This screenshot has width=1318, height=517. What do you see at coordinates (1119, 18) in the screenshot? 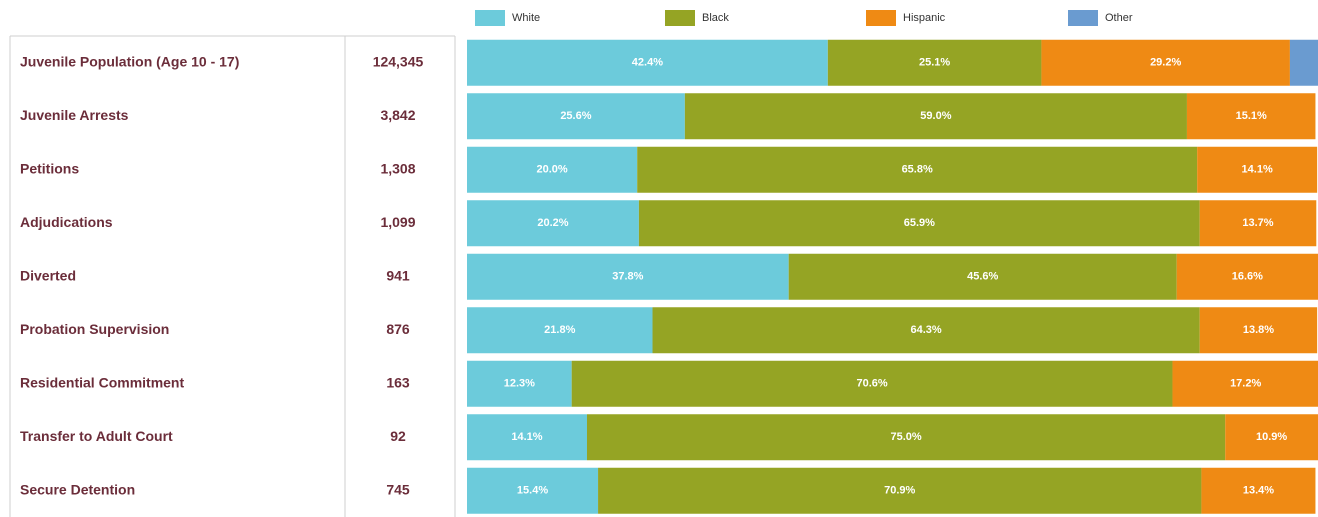
I see `legend-label: Other` at bounding box center [1119, 18].